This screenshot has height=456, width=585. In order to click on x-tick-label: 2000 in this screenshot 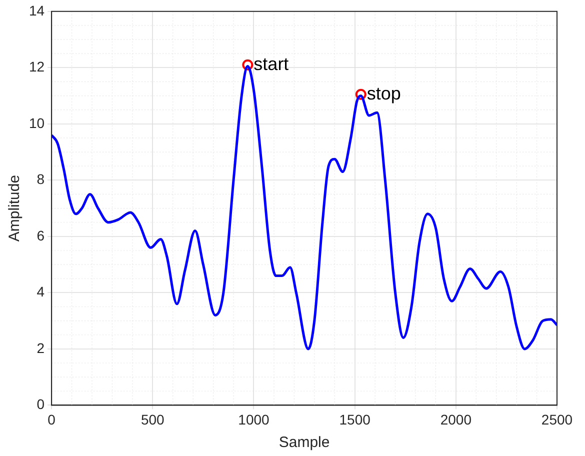, I will do `click(456, 419)`.